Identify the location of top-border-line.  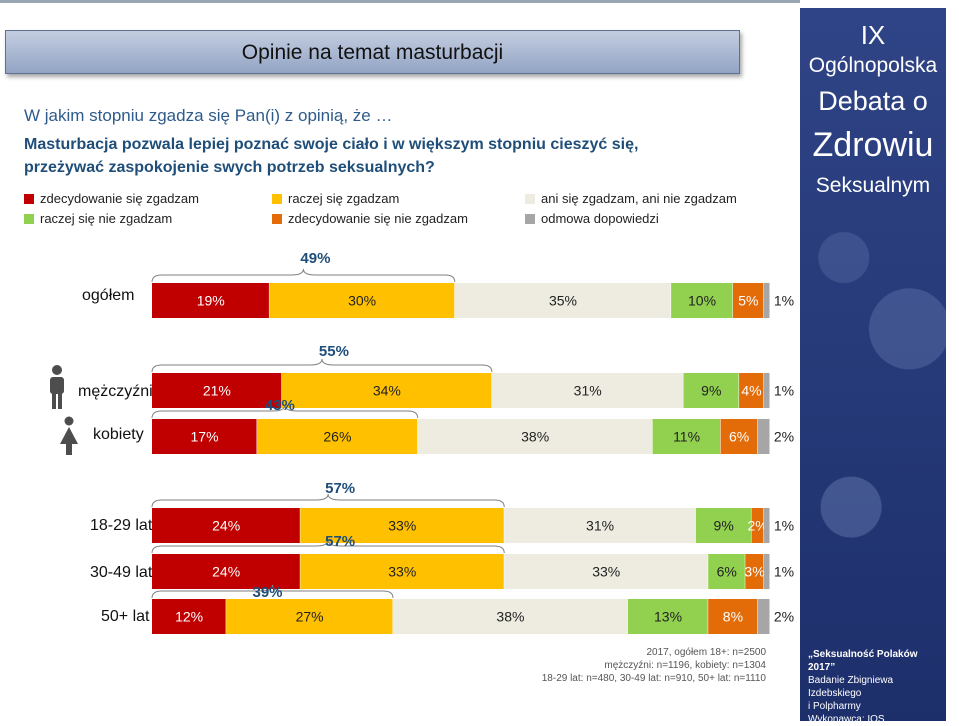
(400, 1).